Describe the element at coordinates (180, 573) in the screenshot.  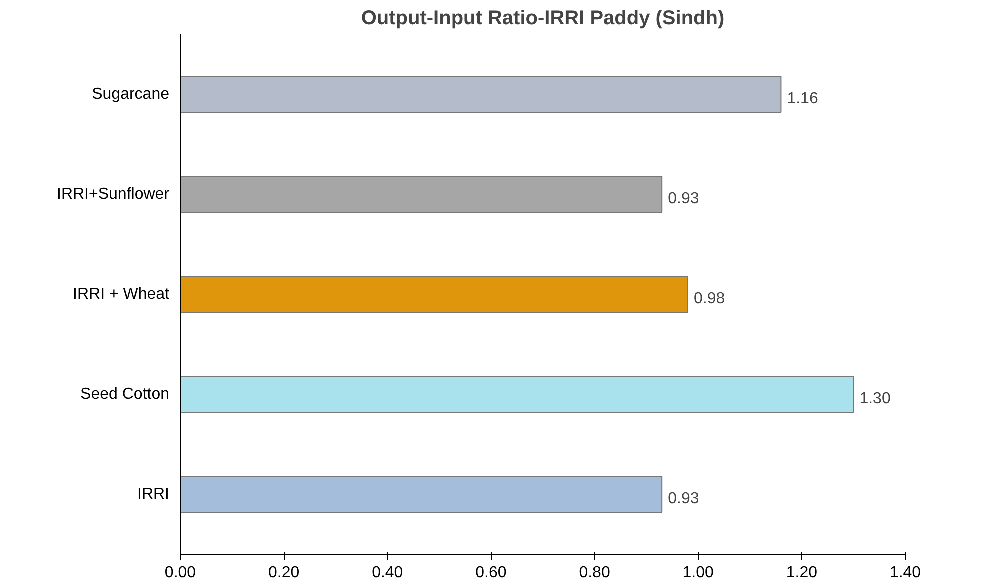
I see `x-tick-label: 0.00` at that location.